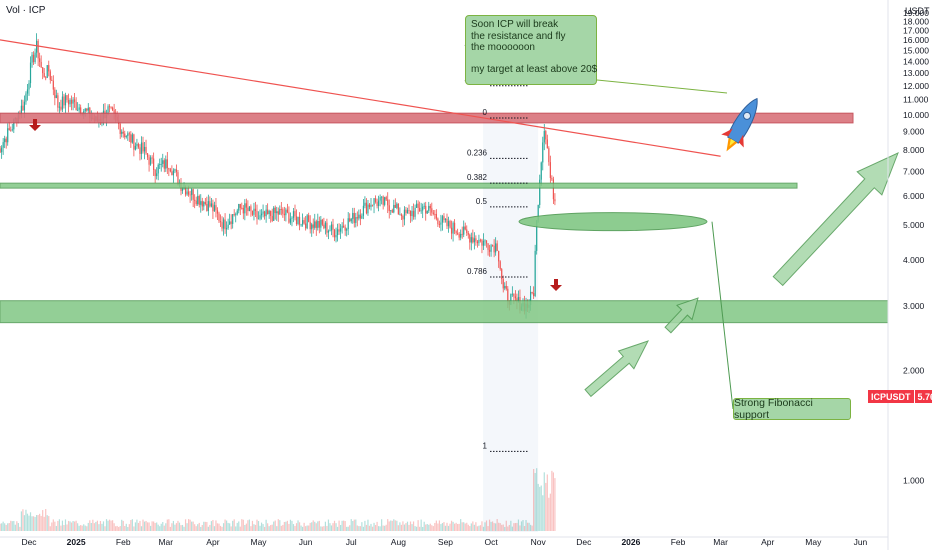 This screenshot has width=932, height=550. Describe the element at coordinates (511, 326) in the screenshot. I see `highlight-area` at that location.